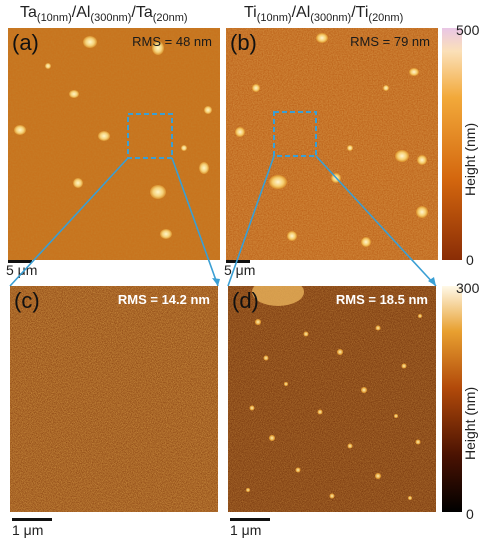 The height and width of the screenshot is (550, 495). Describe the element at coordinates (20, 261) in the screenshot. I see `scale-bar-a` at that location.